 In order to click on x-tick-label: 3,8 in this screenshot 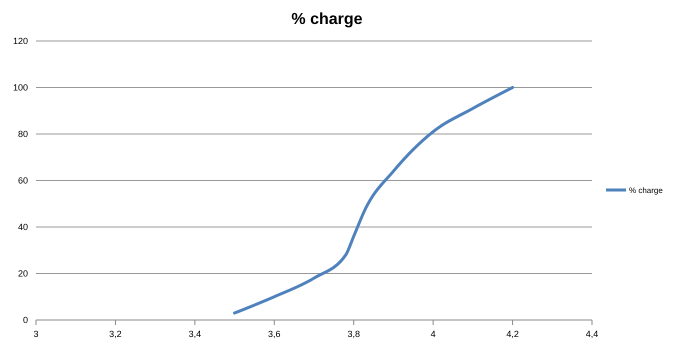, I will do `click(353, 334)`.